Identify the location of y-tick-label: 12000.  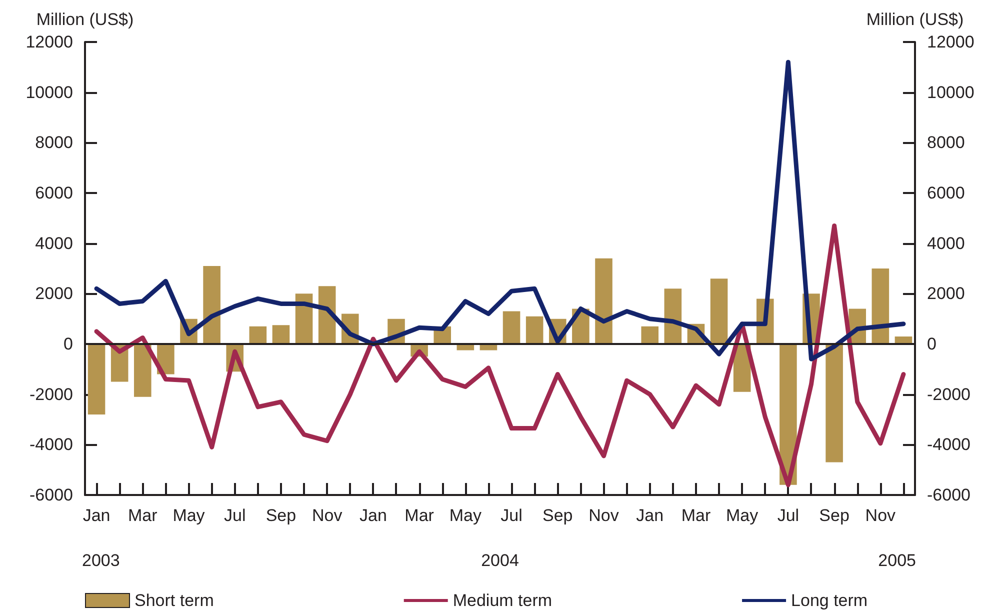
(49, 42).